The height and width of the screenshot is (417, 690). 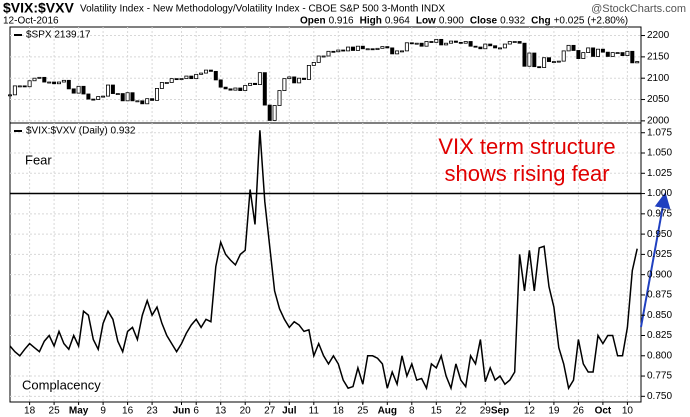 I want to click on y-tick-label: 1.000, so click(x=659, y=193).